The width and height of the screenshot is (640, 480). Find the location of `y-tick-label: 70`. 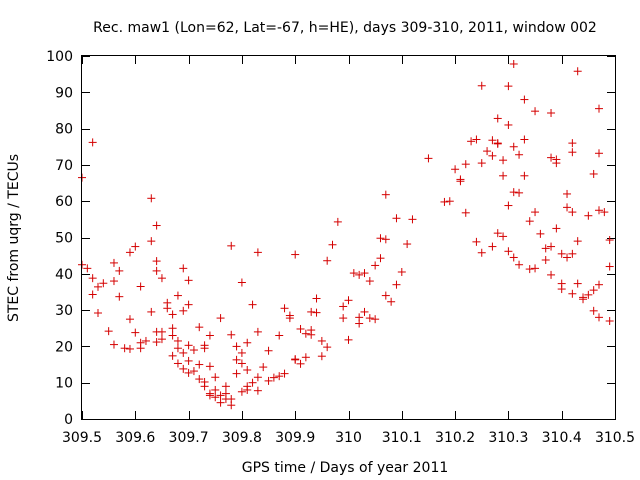

y-tick-label: 70 is located at coordinates (64, 166).